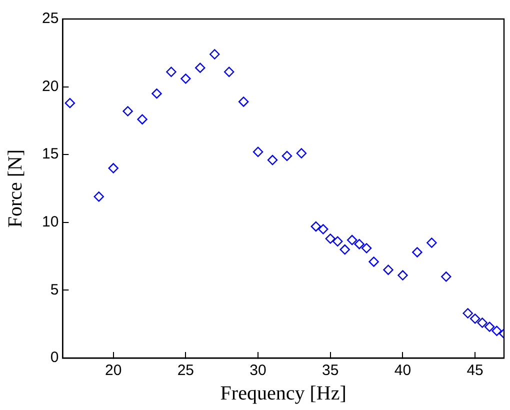  What do you see at coordinates (15, 188) in the screenshot?
I see `y-axis-title: Force [N]` at bounding box center [15, 188].